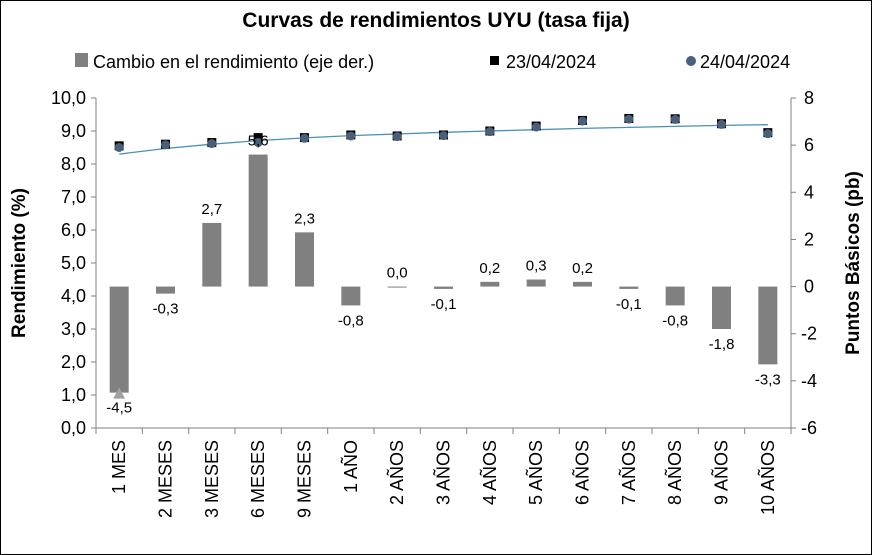 This screenshot has height=555, width=872. What do you see at coordinates (722, 344) in the screenshot?
I see `bar-data-label: -1,8` at bounding box center [722, 344].